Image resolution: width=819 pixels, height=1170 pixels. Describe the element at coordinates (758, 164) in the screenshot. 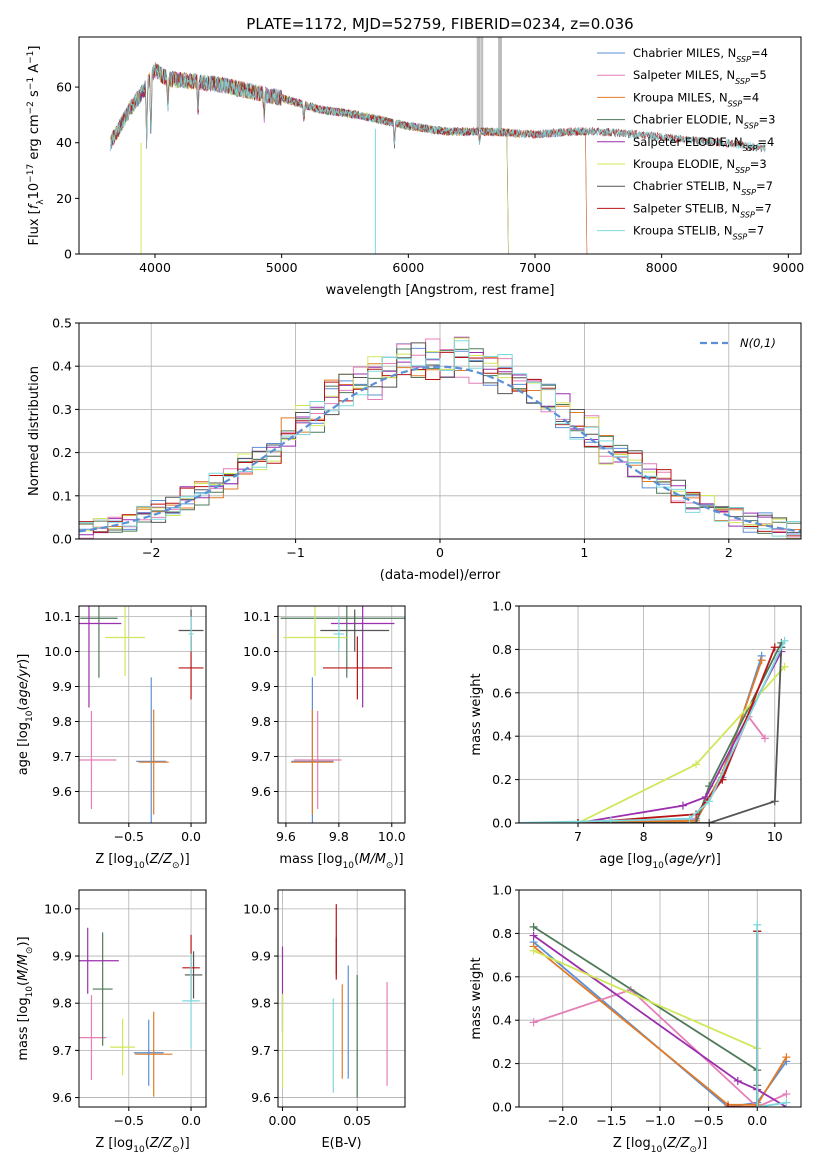

I see `legend-nssp: =3` at that location.